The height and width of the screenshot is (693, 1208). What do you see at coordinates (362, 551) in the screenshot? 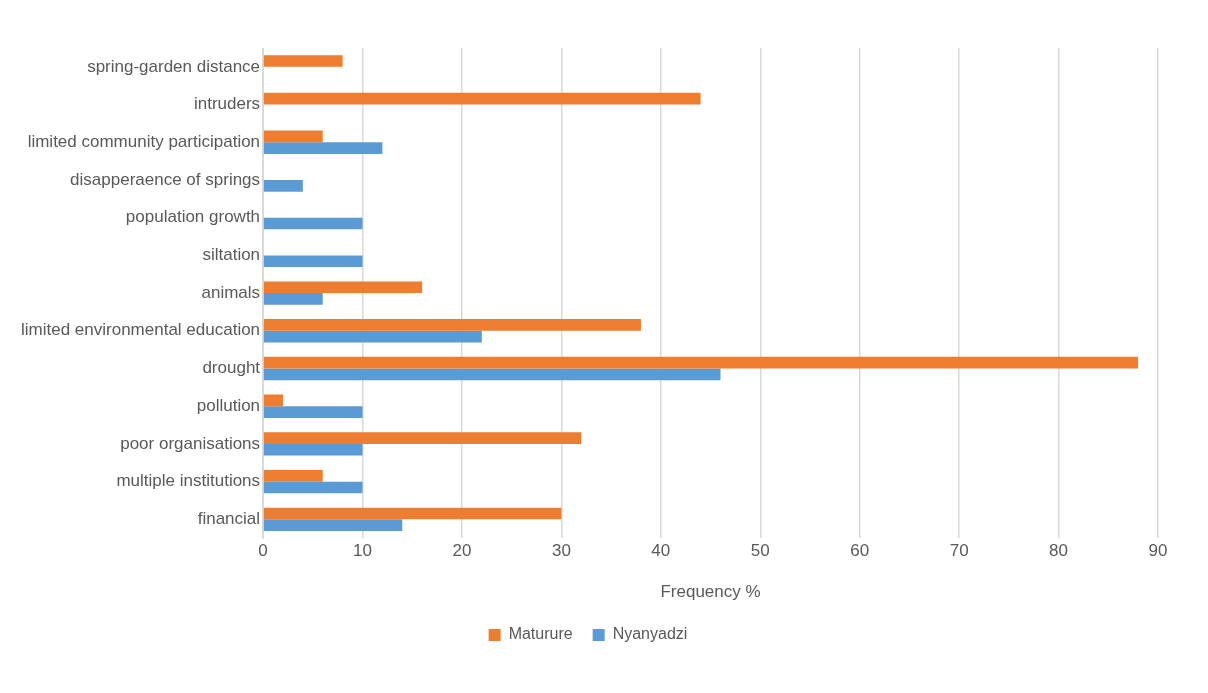
I see `x-tick-label: 10` at bounding box center [362, 551].